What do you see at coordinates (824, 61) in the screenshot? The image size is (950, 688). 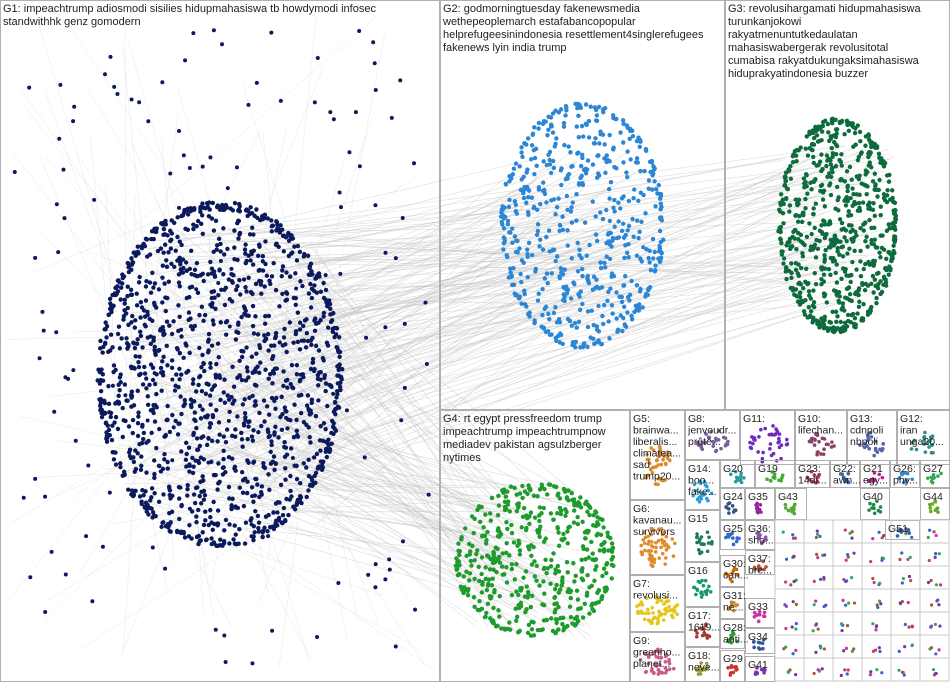 I see `group-label: cumabisa rakyatdukungaksimahasiswa` at bounding box center [824, 61].